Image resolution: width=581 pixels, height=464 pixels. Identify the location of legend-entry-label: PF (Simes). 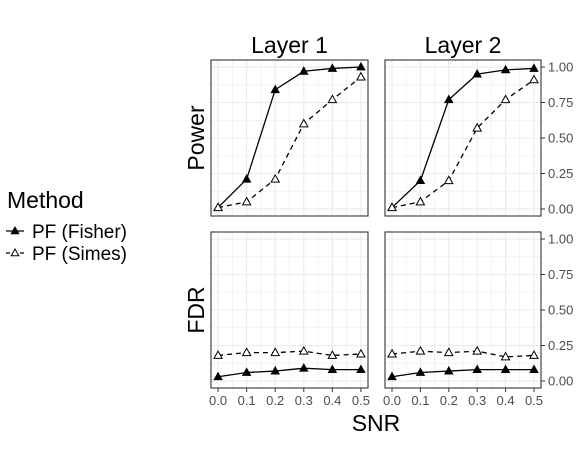
(79, 254).